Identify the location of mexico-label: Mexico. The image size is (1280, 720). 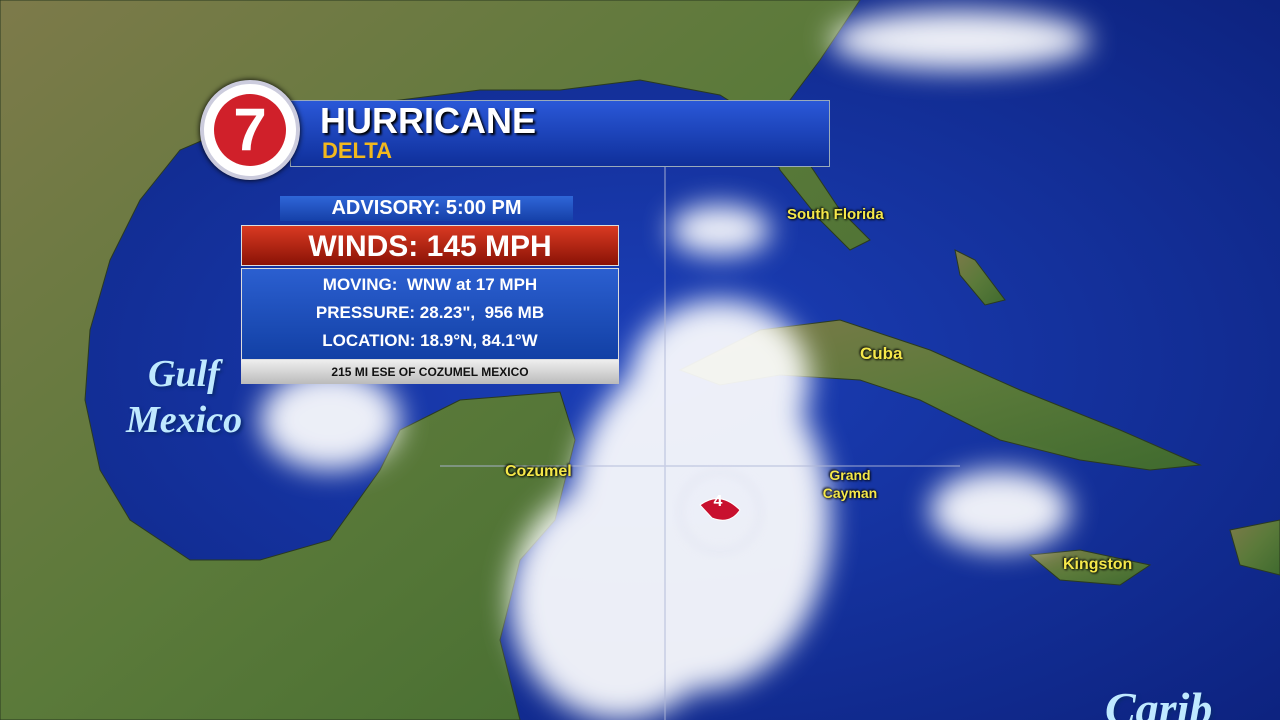
(184, 420).